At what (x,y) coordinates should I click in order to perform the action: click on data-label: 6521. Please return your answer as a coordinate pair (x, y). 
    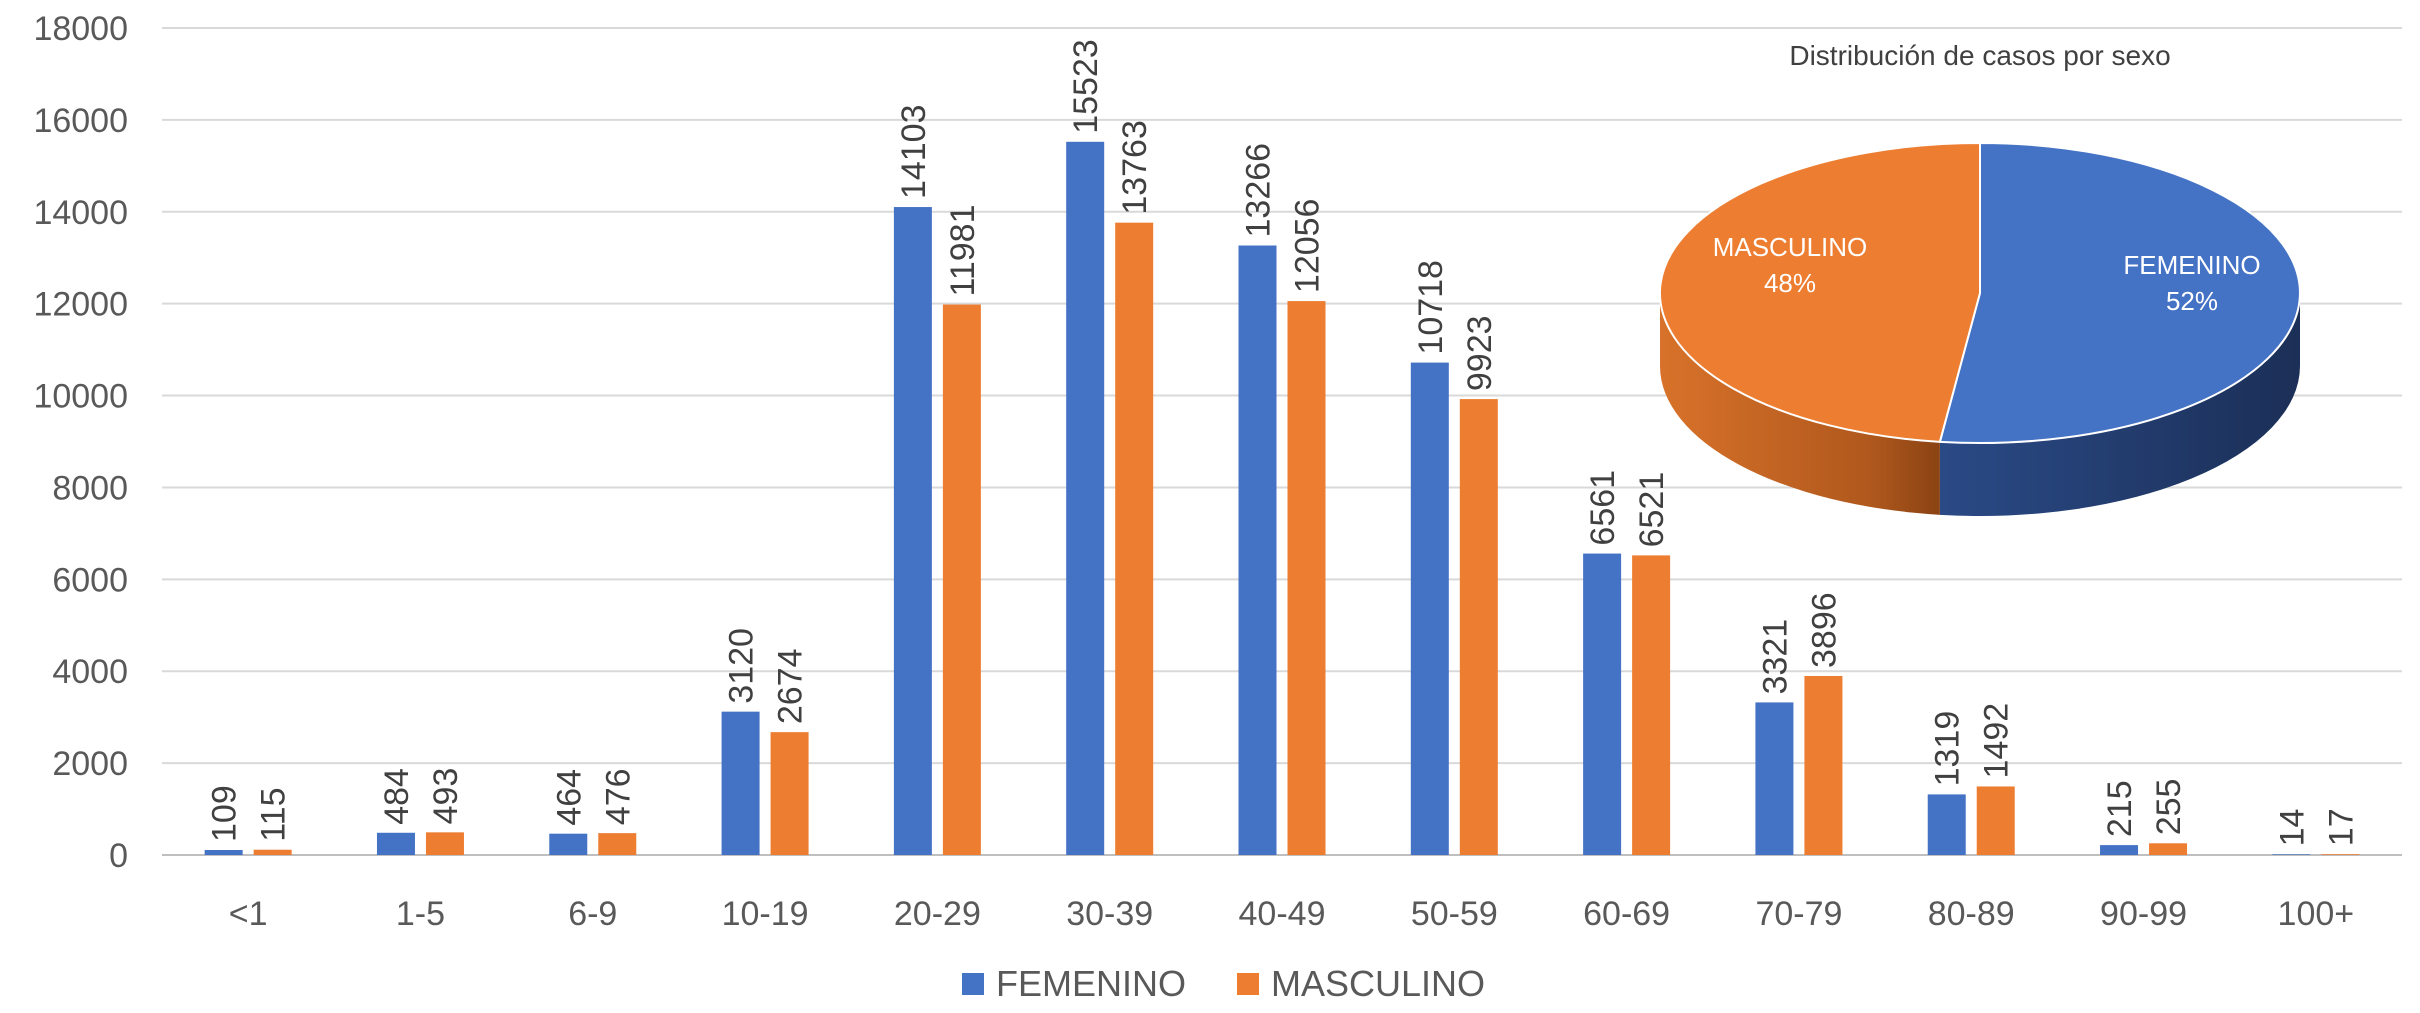
    Looking at the image, I should click on (1652, 510).